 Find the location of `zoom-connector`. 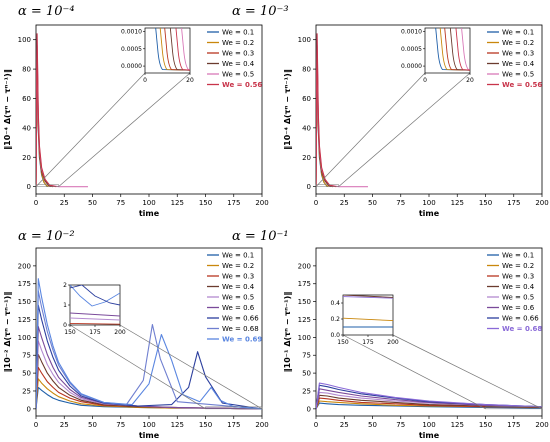

zoom-connector is located at coordinates (414, 372).